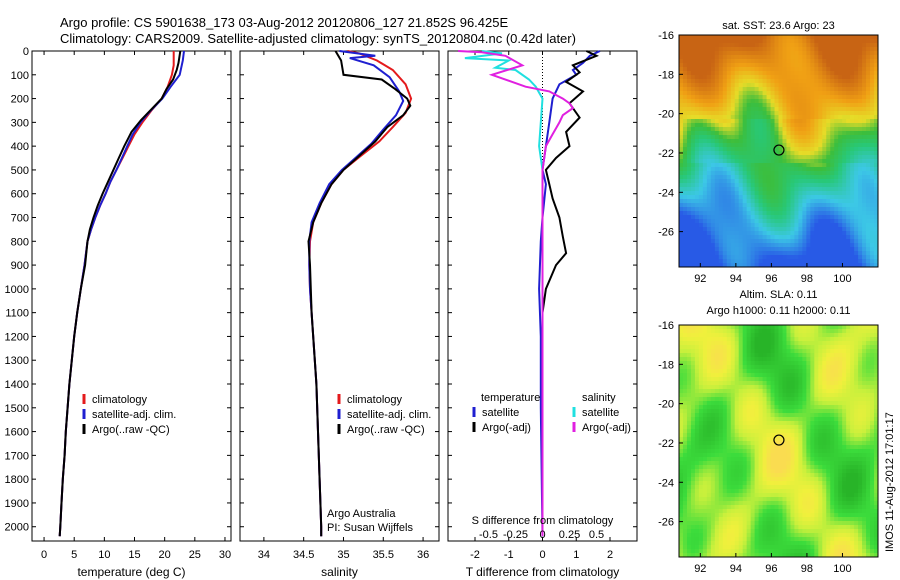  What do you see at coordinates (195, 555) in the screenshot?
I see `x-tick-label: 25` at bounding box center [195, 555].